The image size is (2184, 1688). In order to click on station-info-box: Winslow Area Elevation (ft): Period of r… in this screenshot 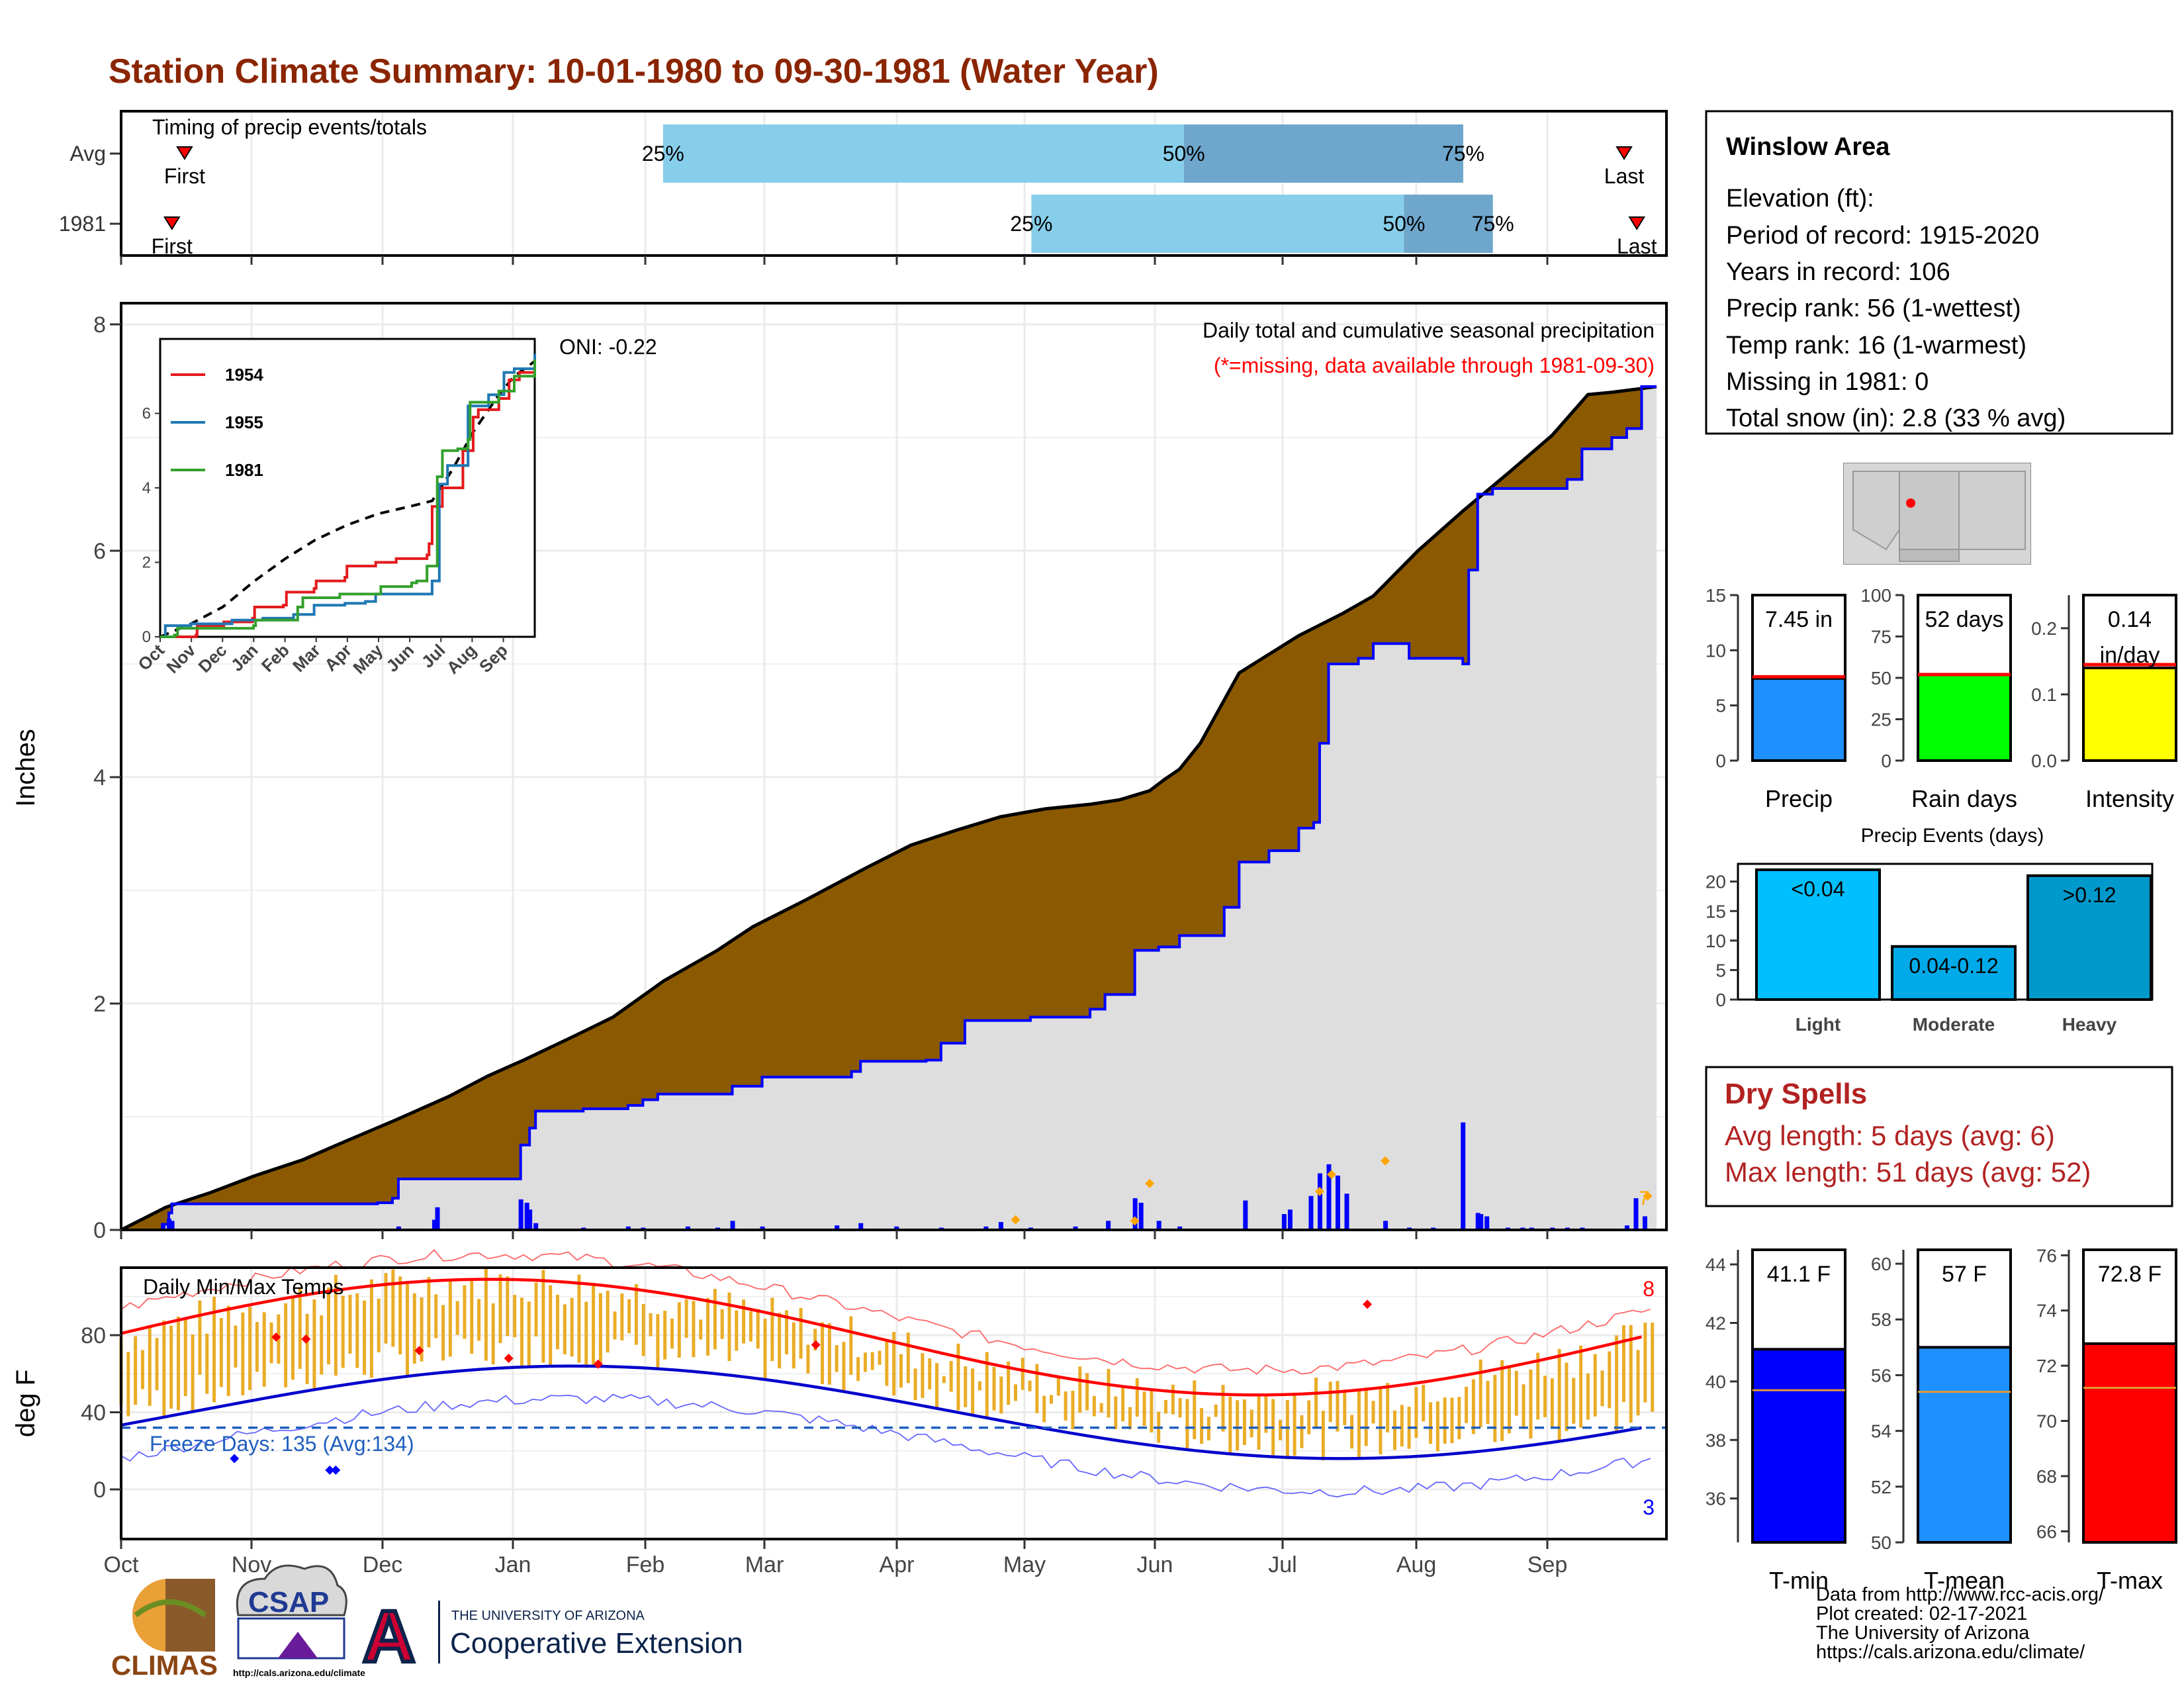, I will do `click(1939, 272)`.